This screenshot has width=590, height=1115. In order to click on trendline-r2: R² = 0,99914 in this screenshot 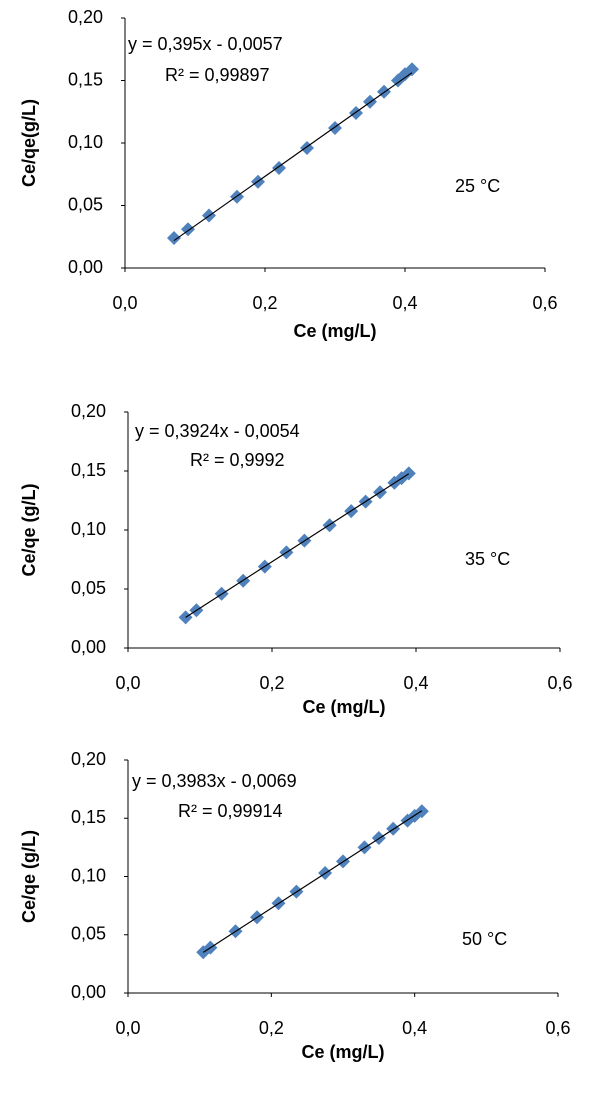, I will do `click(230, 811)`.